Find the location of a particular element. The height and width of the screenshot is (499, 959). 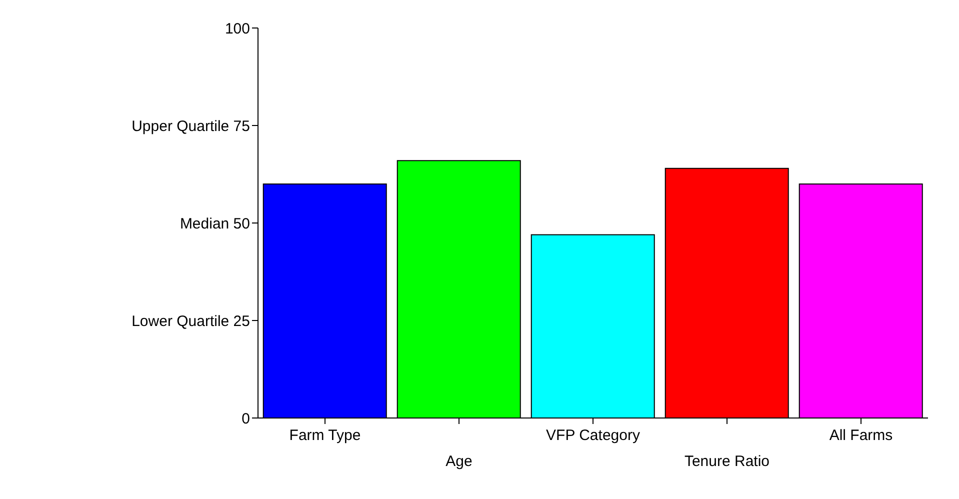

y-tick-label: Lower Quartile 25 is located at coordinates (191, 321).